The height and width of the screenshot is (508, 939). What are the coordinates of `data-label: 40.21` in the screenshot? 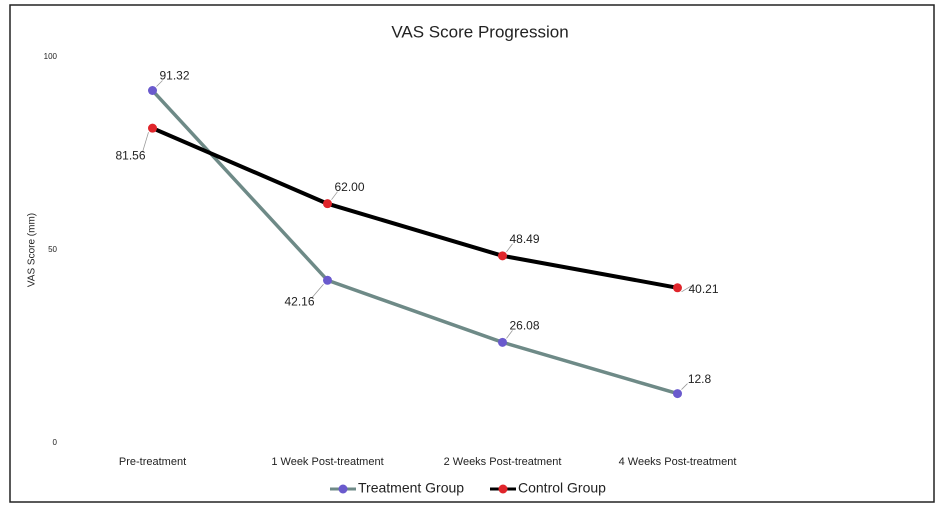 It's located at (703, 289).